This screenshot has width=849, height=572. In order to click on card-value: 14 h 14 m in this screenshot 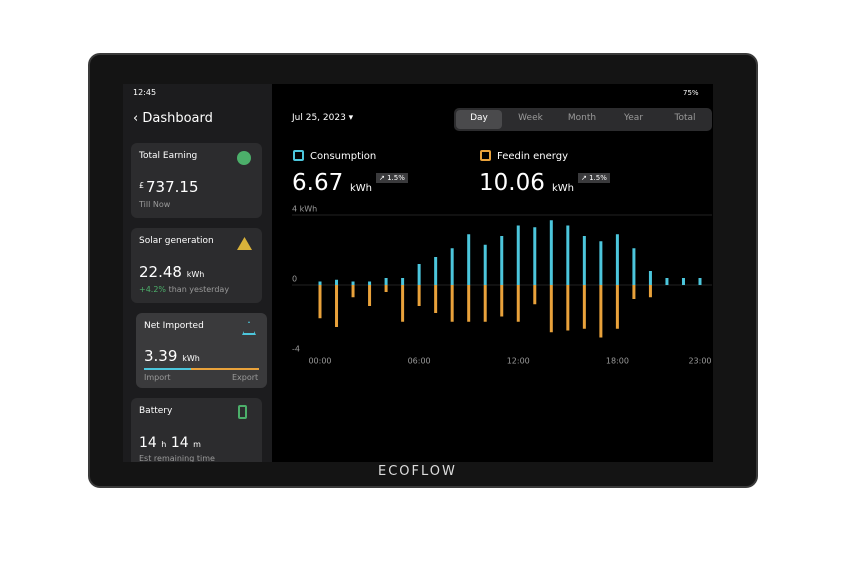, I will do `click(170, 443)`.